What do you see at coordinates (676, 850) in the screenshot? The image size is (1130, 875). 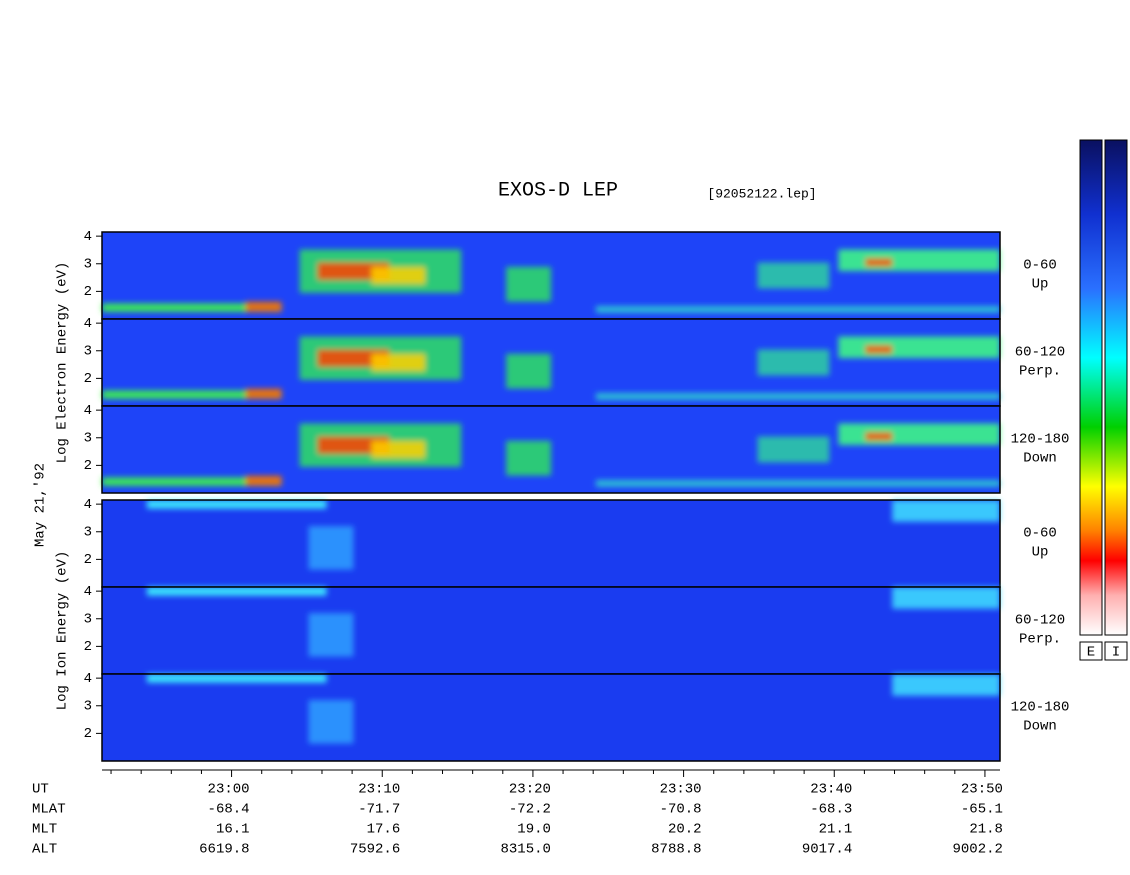 I see `ephemeris-value: 8788.8` at bounding box center [676, 850].